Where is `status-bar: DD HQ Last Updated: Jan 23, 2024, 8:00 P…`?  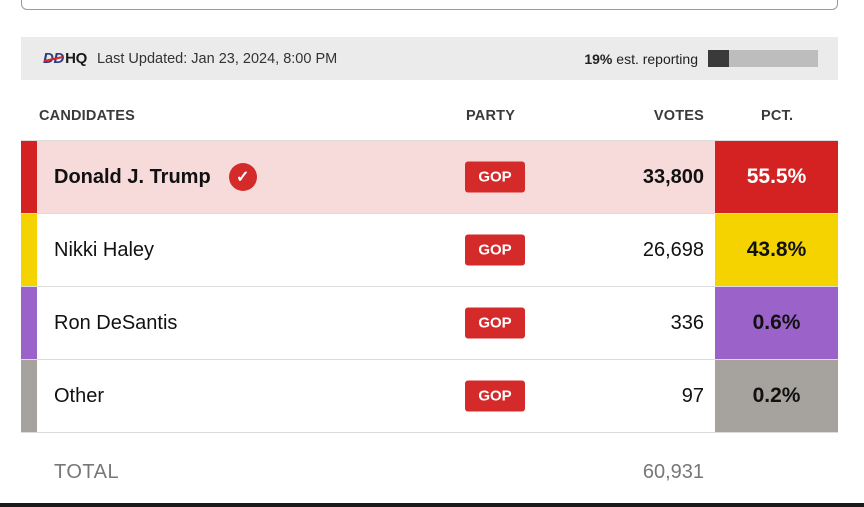 status-bar: DD HQ Last Updated: Jan 23, 2024, 8:00 P… is located at coordinates (429, 58).